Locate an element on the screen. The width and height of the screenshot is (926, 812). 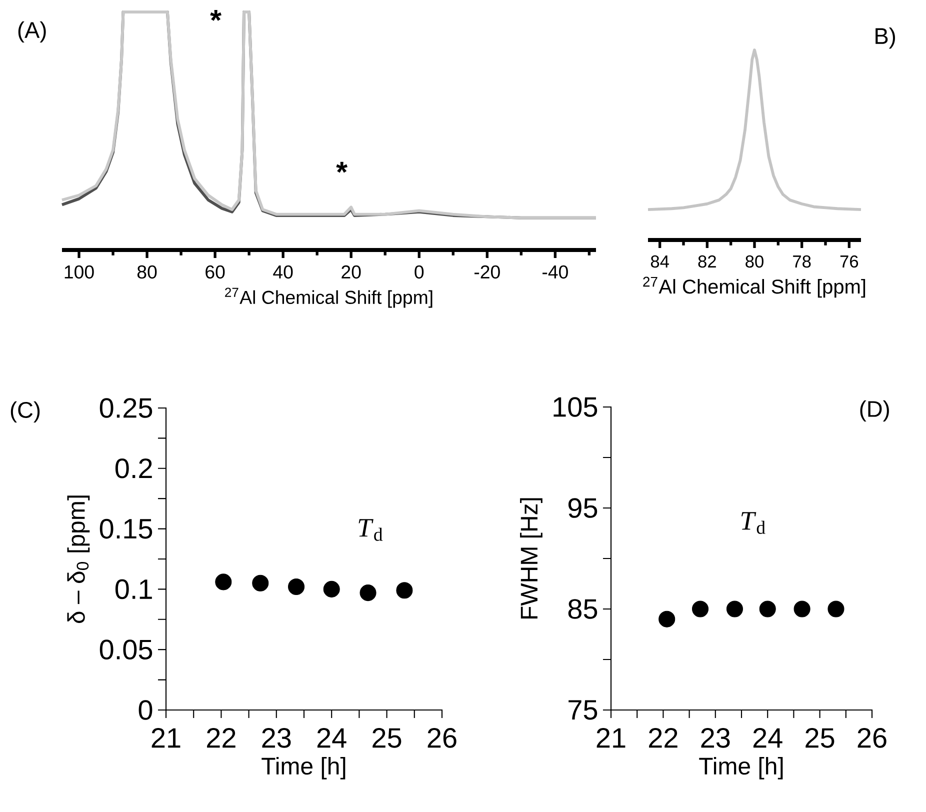
y-tick-label: 0.15 is located at coordinates (126, 528).